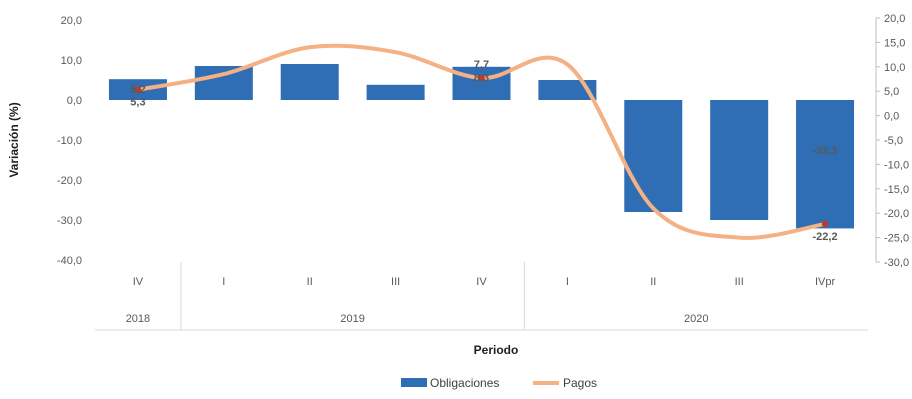  I want to click on y-right-tick-label: -25,0, so click(896, 239).